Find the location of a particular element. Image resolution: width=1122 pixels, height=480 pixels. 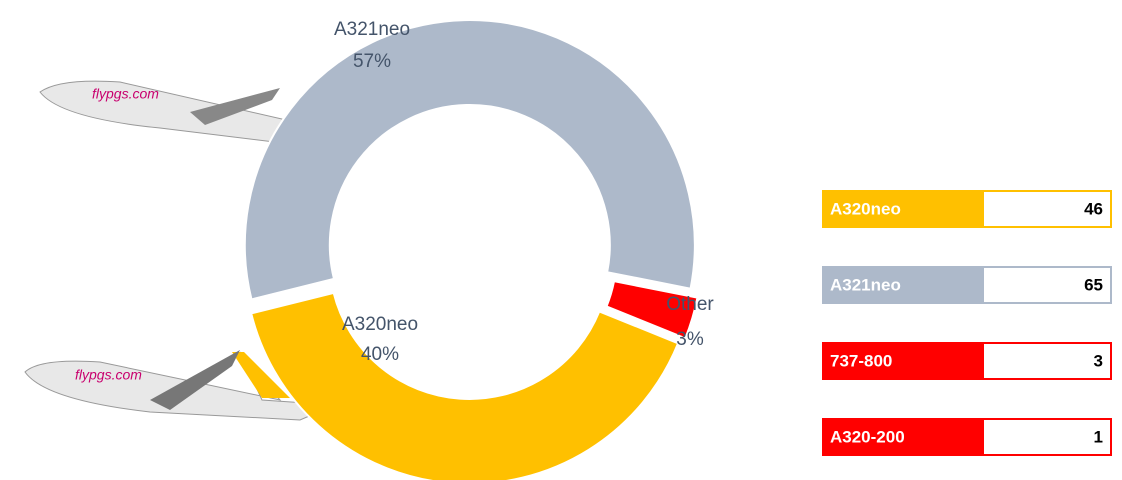

row-label: 737-800 is located at coordinates (861, 360).